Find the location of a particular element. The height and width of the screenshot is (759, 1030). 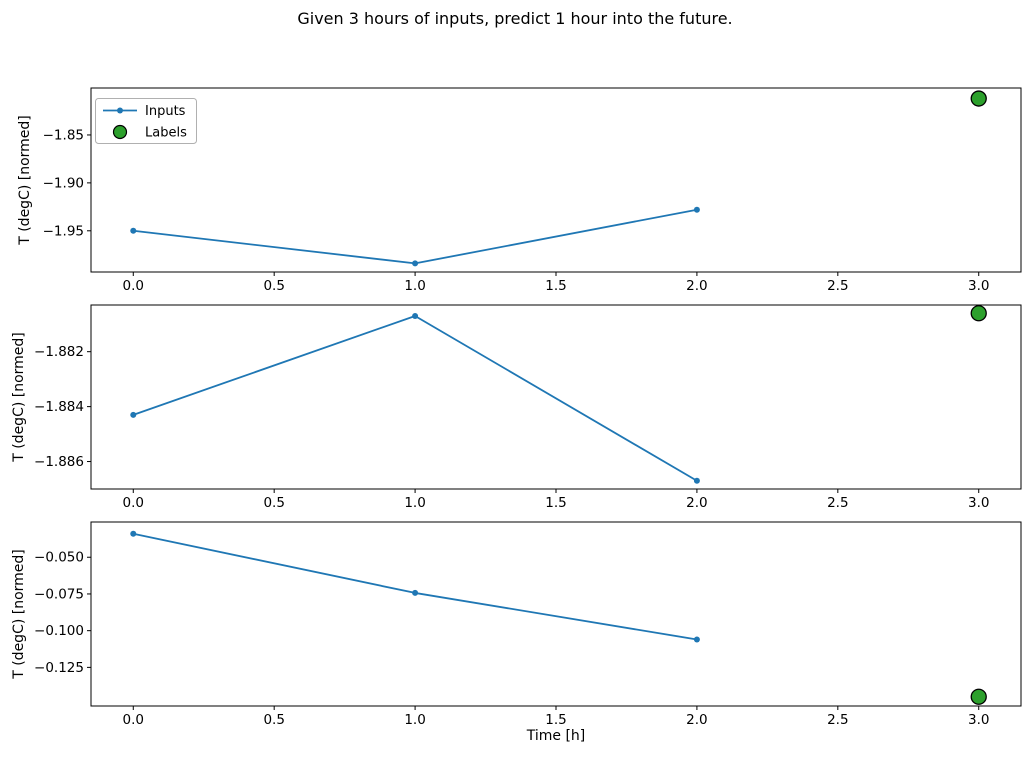

y-tick-label: −0.100 is located at coordinates (59, 631).